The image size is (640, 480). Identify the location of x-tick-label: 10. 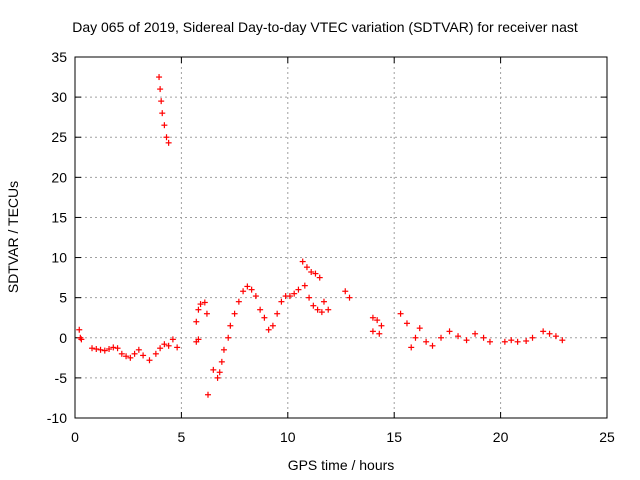
(288, 437).